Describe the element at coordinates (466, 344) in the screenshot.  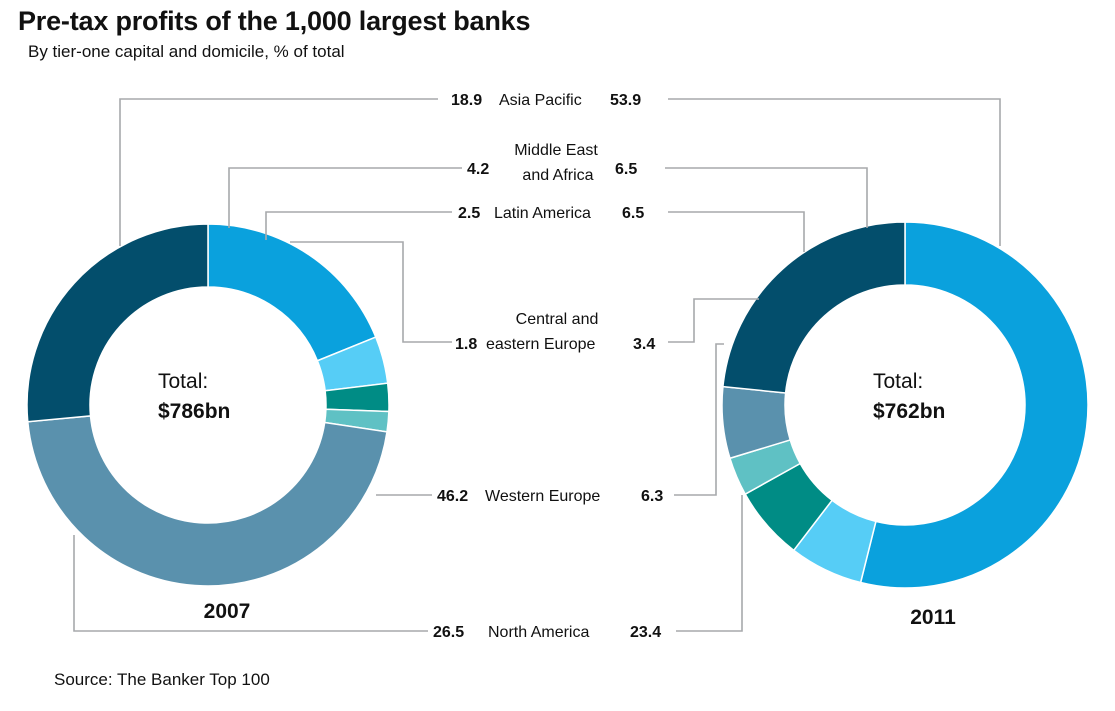
I see `value-2007-cee: 1.8` at that location.